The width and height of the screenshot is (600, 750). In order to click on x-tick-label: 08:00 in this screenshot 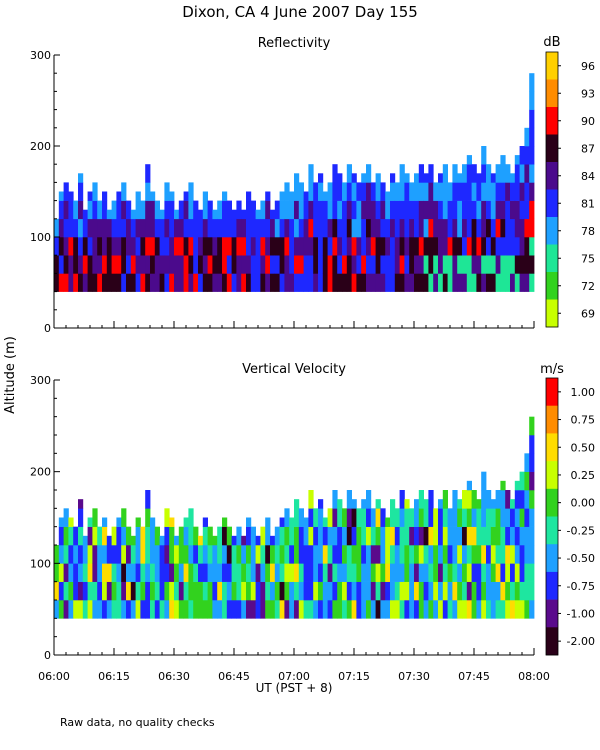, I will do `click(534, 676)`.